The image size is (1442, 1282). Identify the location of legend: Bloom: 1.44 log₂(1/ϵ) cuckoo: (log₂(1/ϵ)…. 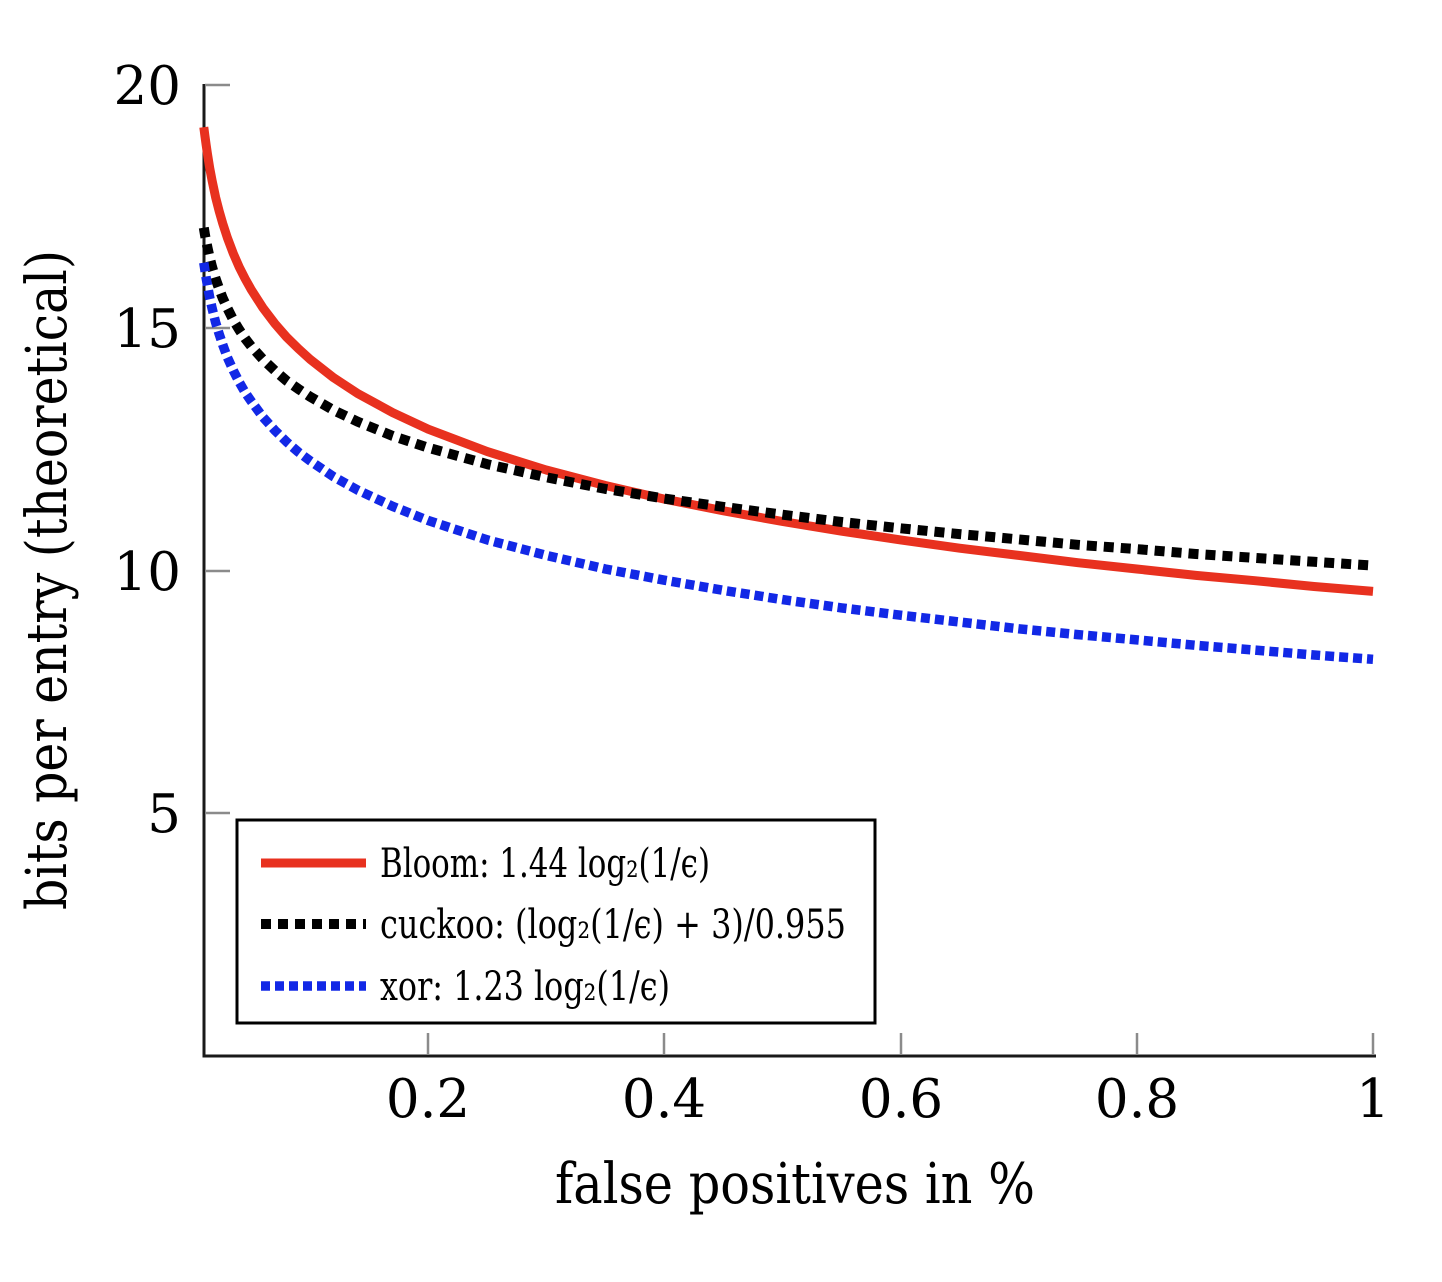
(556, 921).